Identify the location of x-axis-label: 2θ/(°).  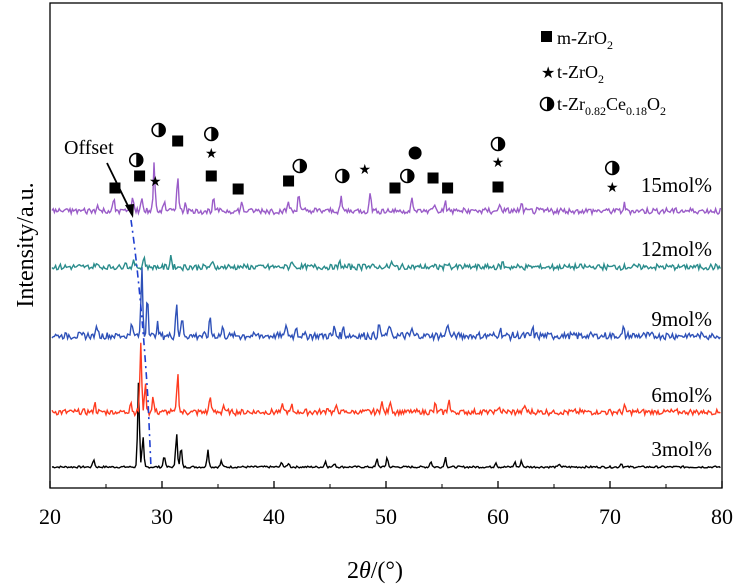
(375, 571).